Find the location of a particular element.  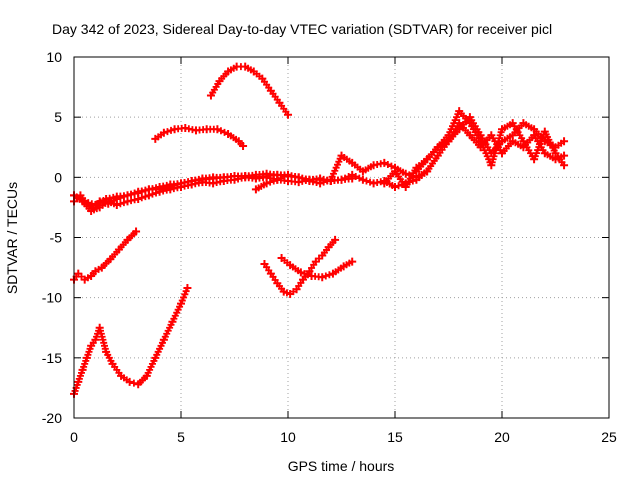

x-axis-label: GPS time / hours is located at coordinates (341, 466).